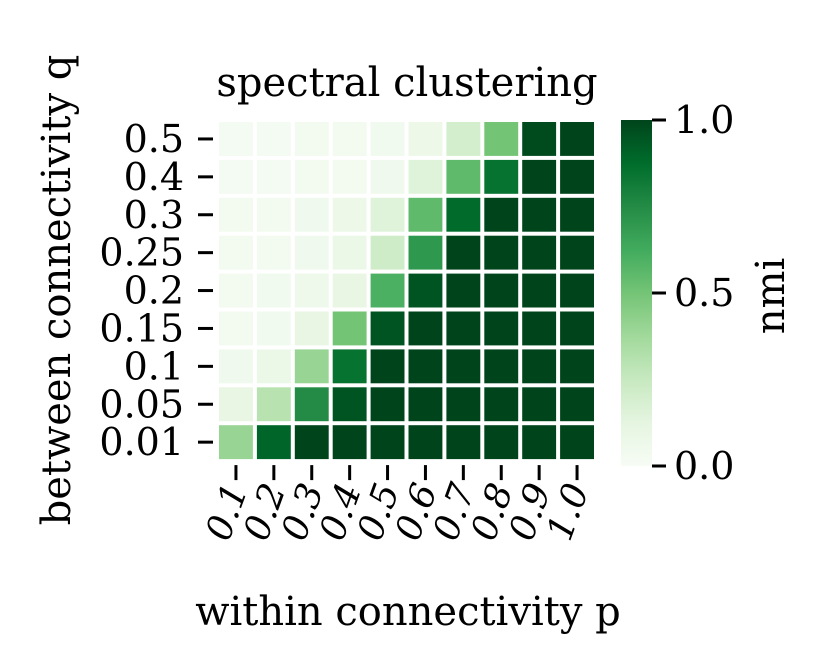 Image resolution: width=832 pixels, height=670 pixels. Describe the element at coordinates (154, 177) in the screenshot. I see `y-tick-label: 0.4` at that location.